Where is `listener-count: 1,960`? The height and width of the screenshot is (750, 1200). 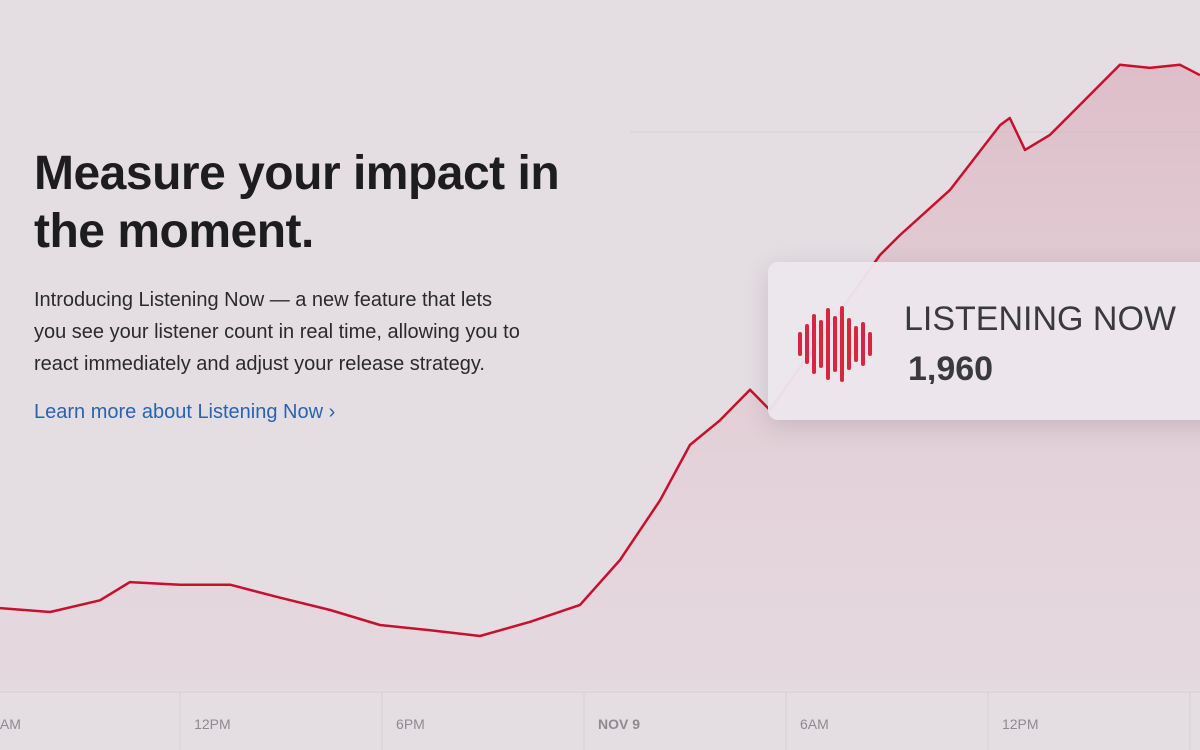 listener-count: 1,960 is located at coordinates (951, 367).